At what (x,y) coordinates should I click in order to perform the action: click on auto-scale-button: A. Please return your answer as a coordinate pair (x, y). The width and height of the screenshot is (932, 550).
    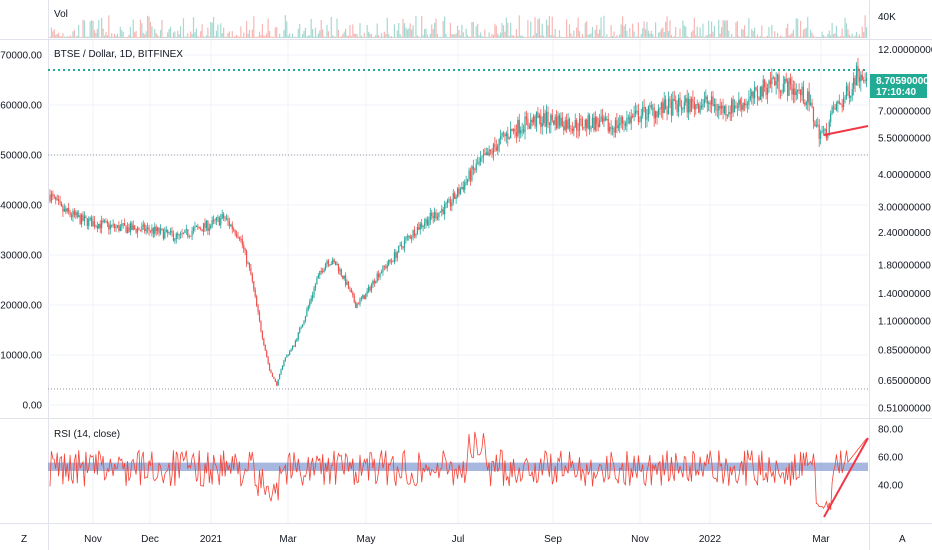
    Looking at the image, I should click on (902, 539).